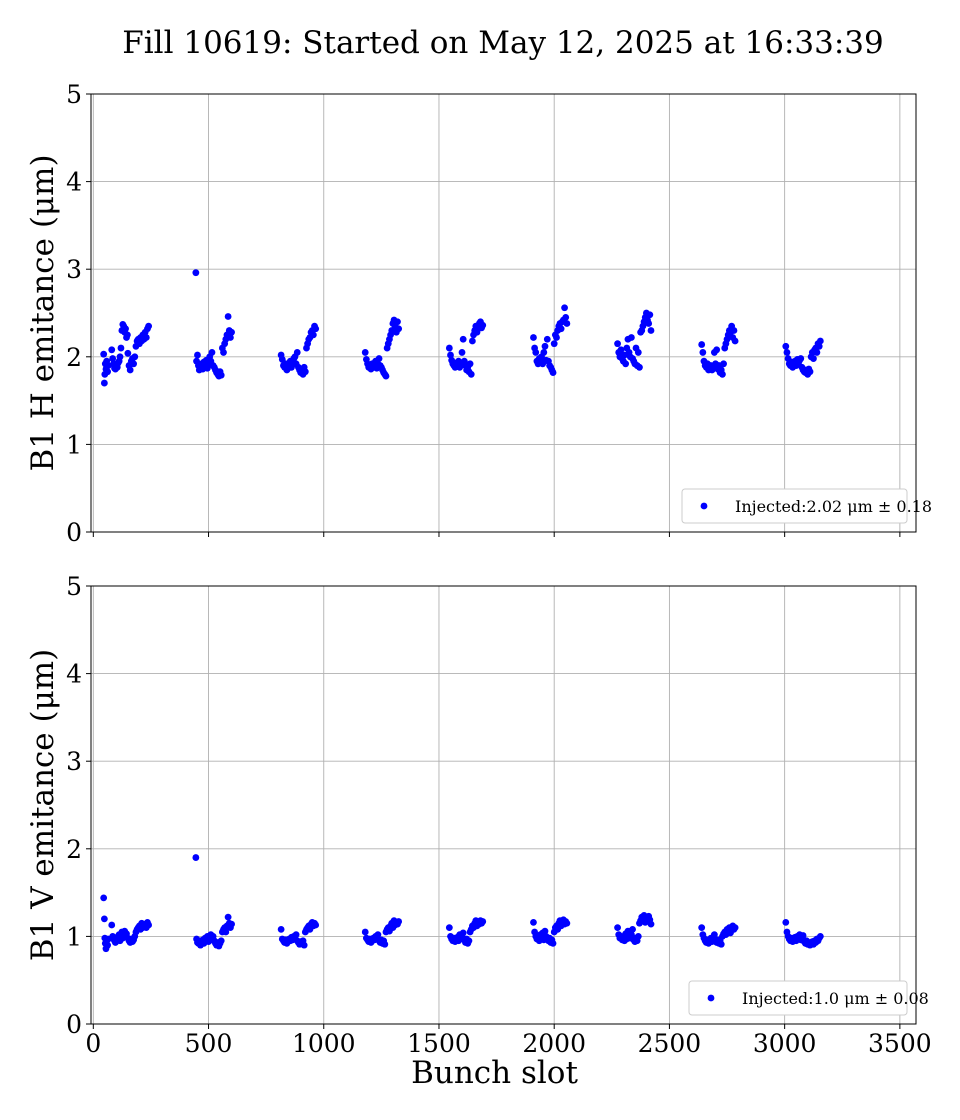 The image size is (960, 1120). I want to click on legend-label: Injected:1.0 μm ± 0.08, so click(835, 998).